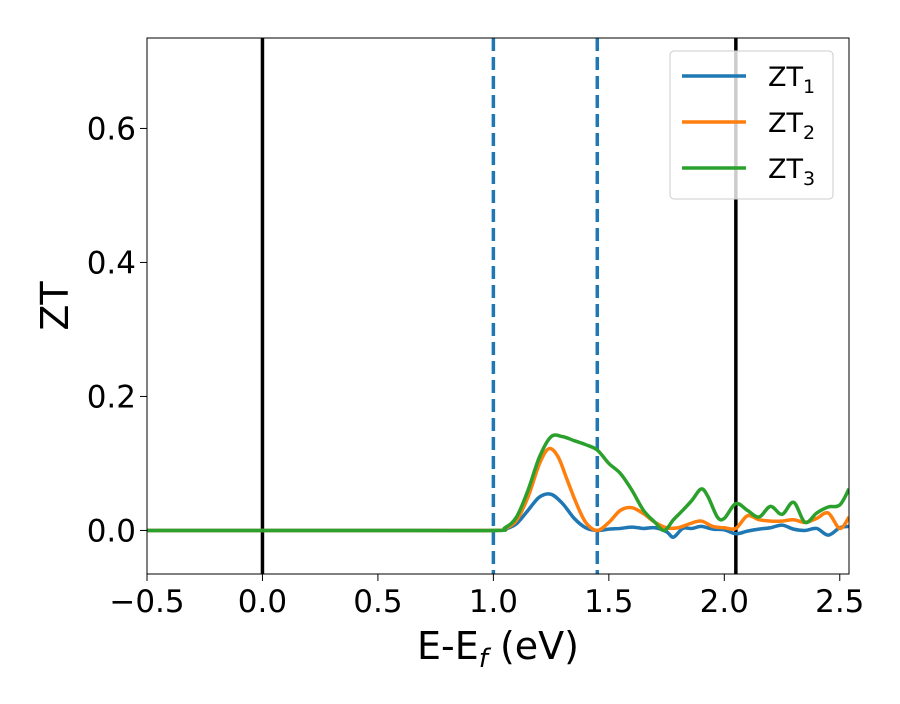  What do you see at coordinates (791, 80) in the screenshot?
I see `legend-label-zt1: ZT1` at bounding box center [791, 80].